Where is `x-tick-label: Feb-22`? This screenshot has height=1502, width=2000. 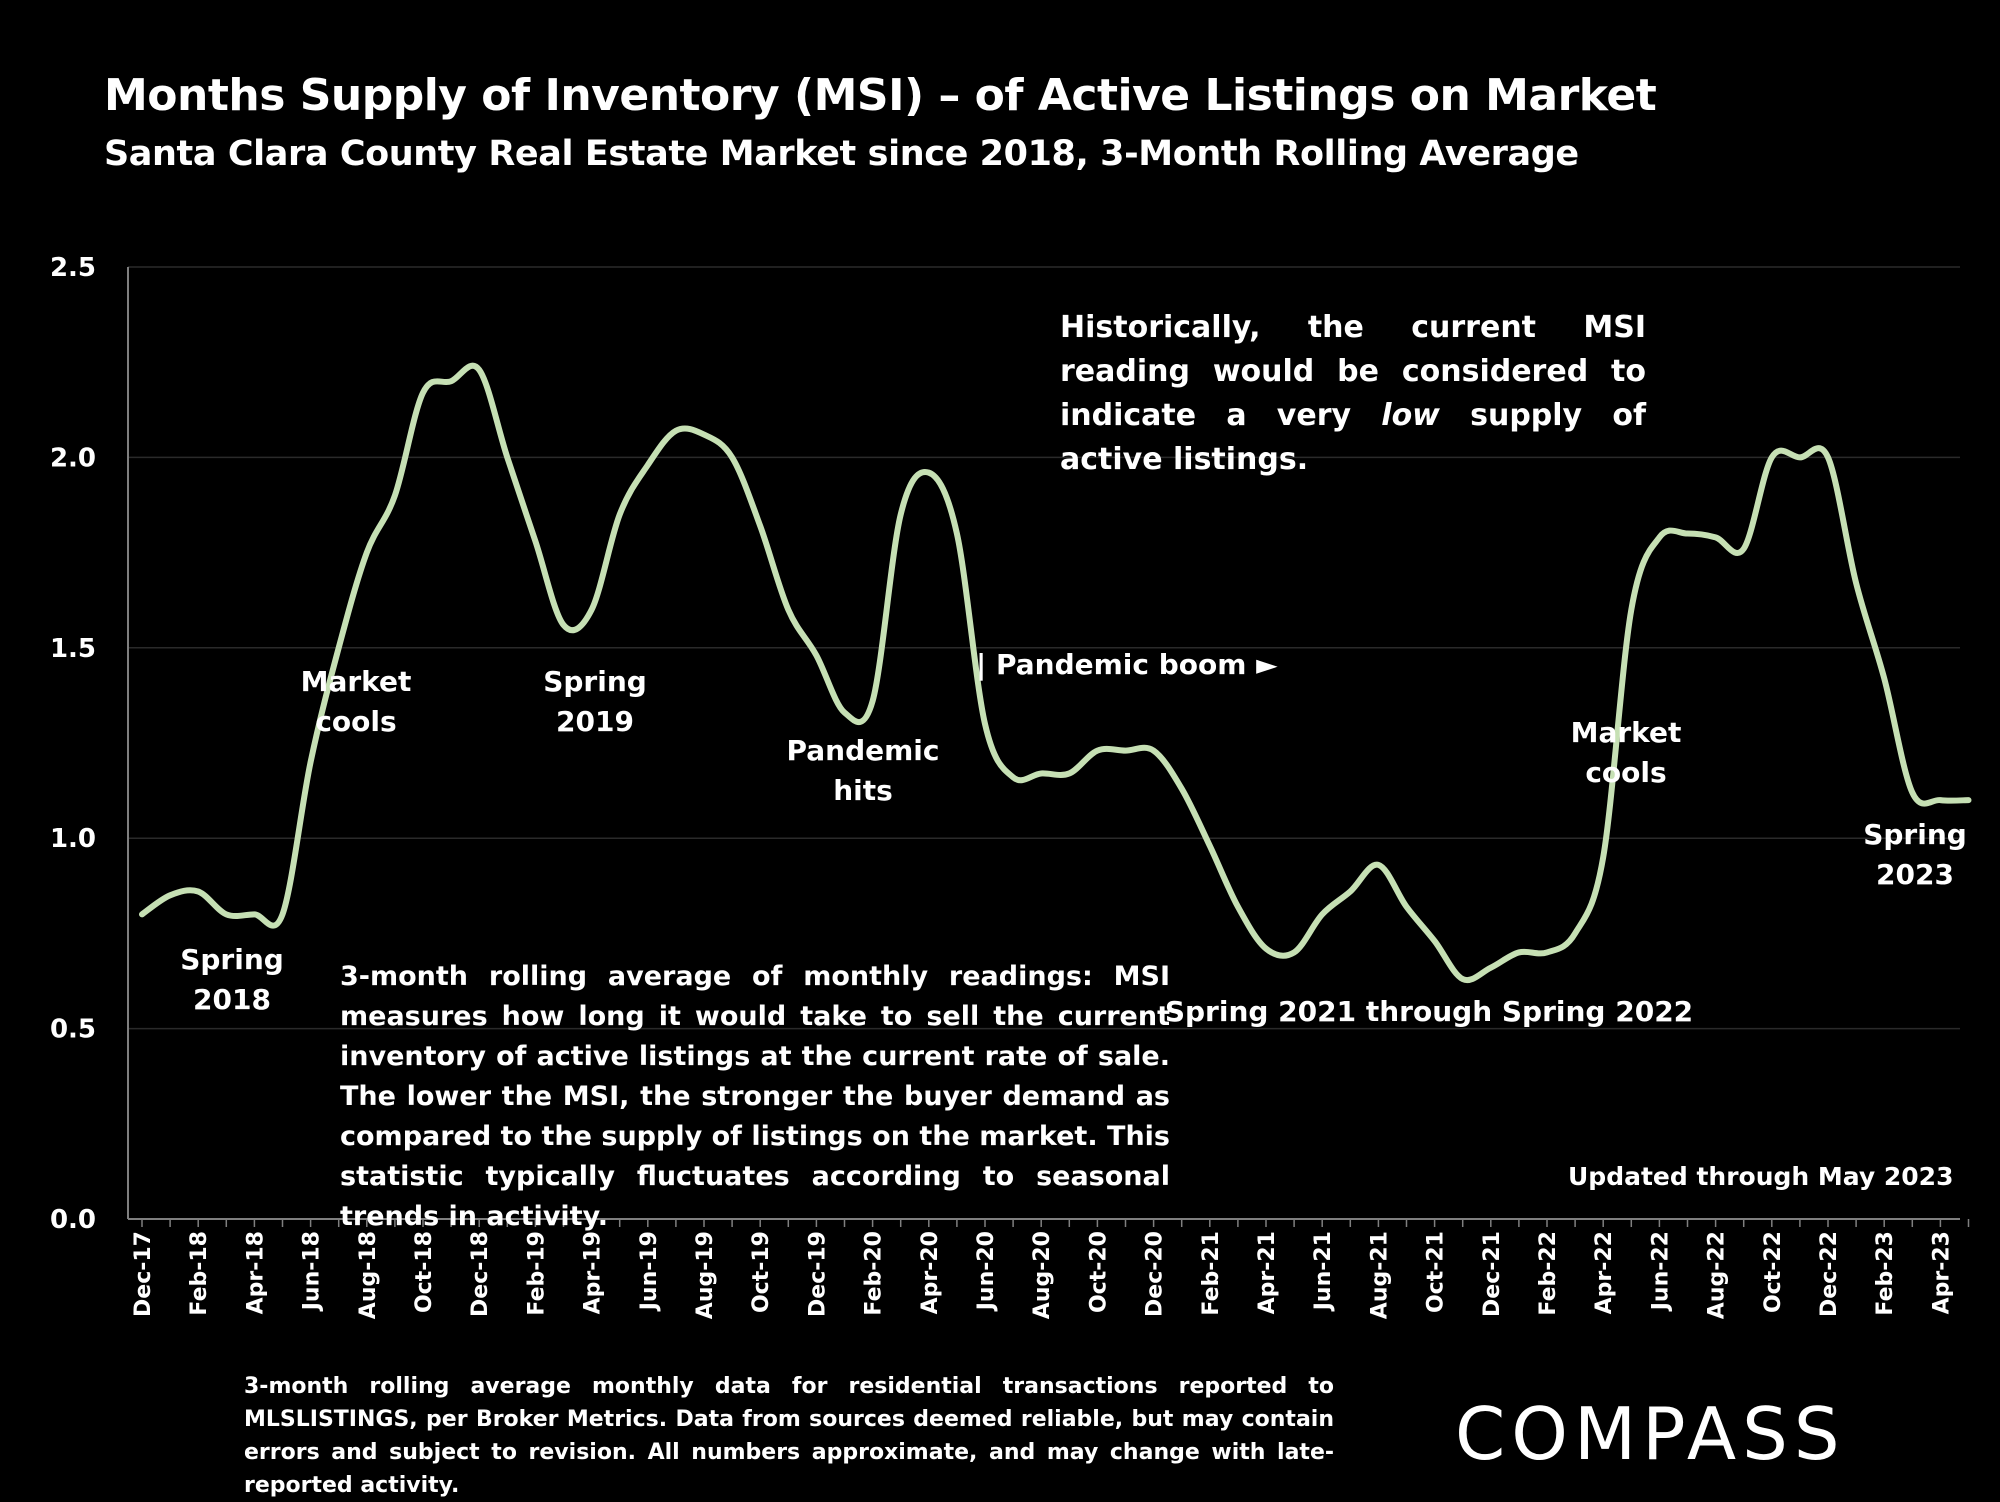 x-tick-label: Feb-22 is located at coordinates (1548, 1273).